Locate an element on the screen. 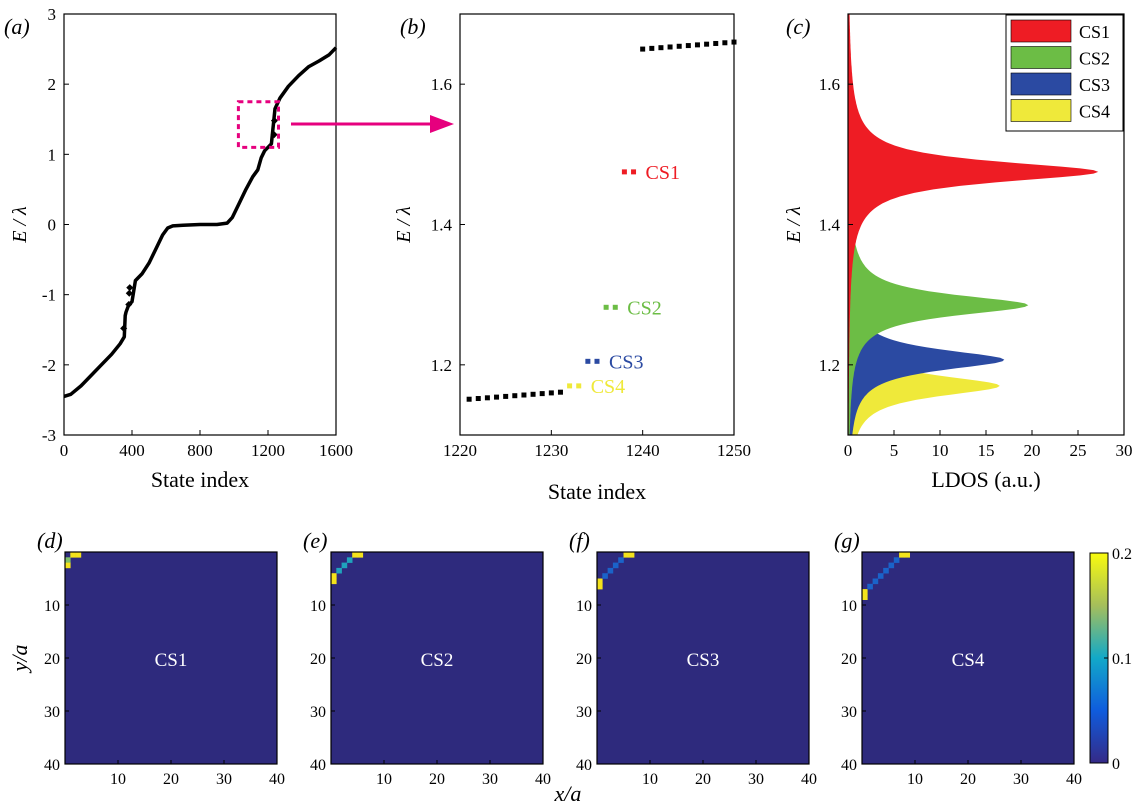  map-ylabel-group: y/a is located at coordinates (19, 659).